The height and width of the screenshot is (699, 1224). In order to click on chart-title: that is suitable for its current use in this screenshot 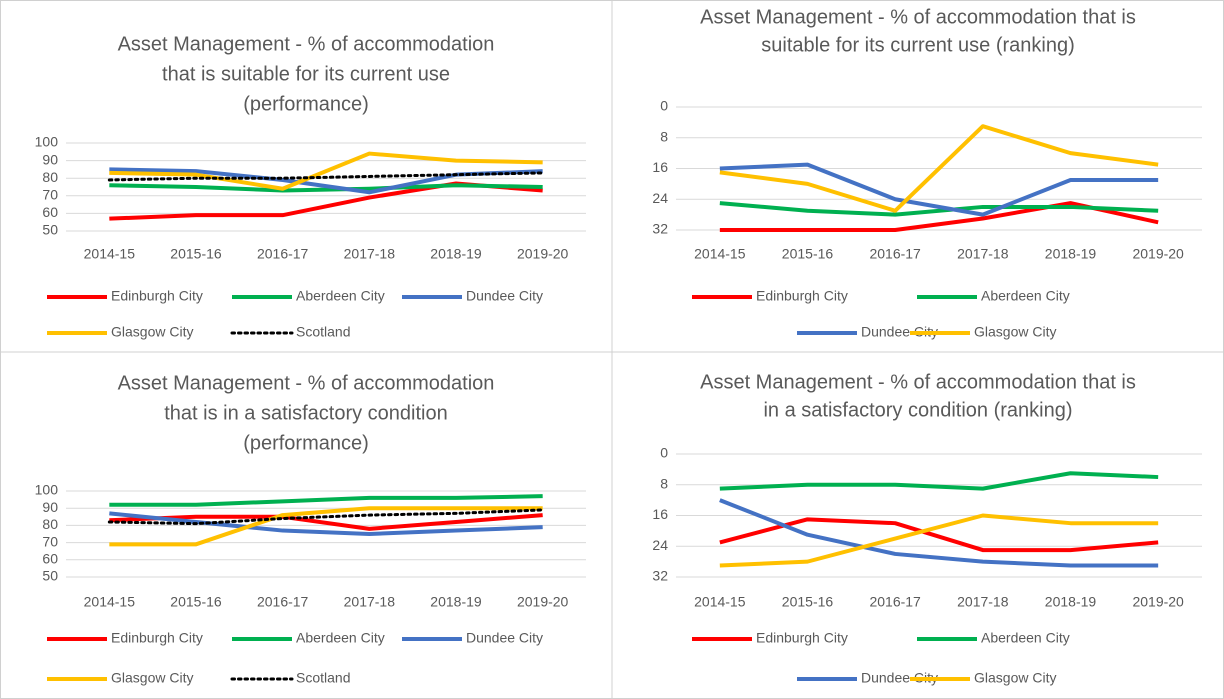, I will do `click(306, 74)`.